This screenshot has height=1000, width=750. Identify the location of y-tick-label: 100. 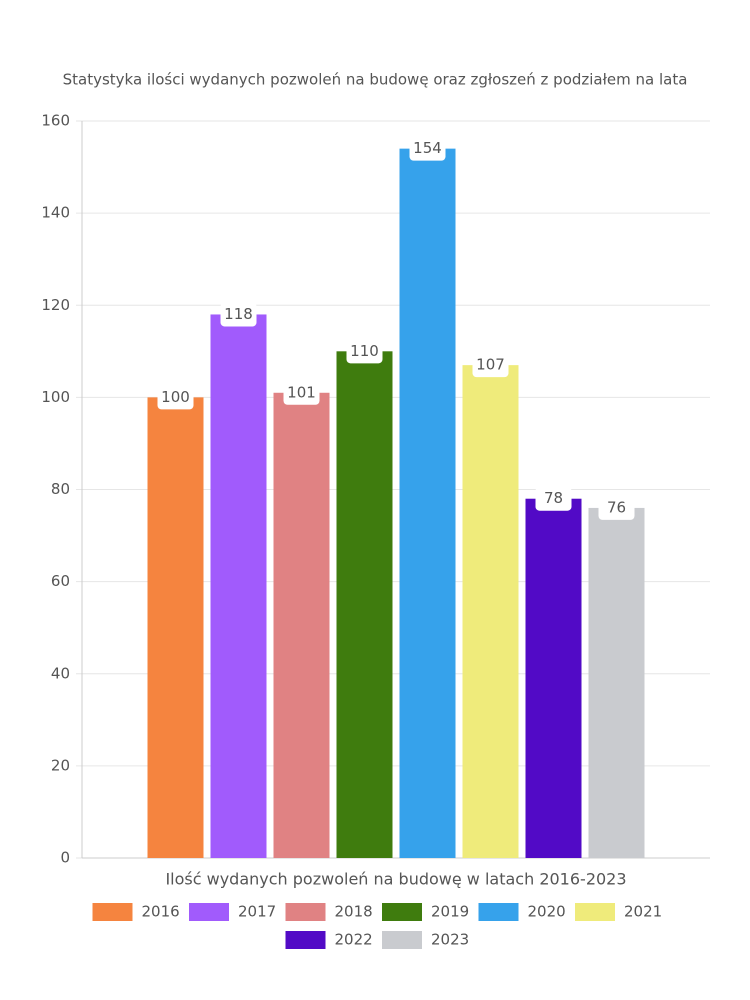
(55, 397).